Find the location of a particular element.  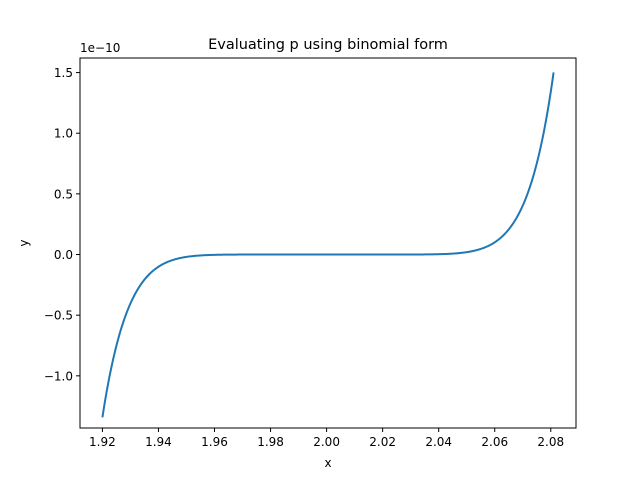

x-axis-label: x is located at coordinates (327, 463).